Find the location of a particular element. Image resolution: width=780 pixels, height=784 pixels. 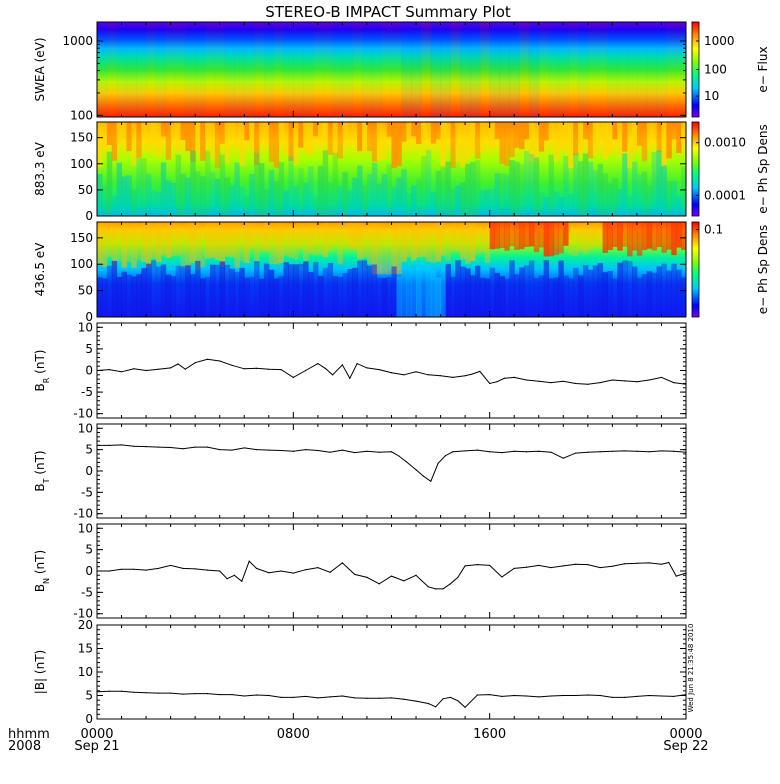

y-tick-label: 10 is located at coordinates (85, 428).